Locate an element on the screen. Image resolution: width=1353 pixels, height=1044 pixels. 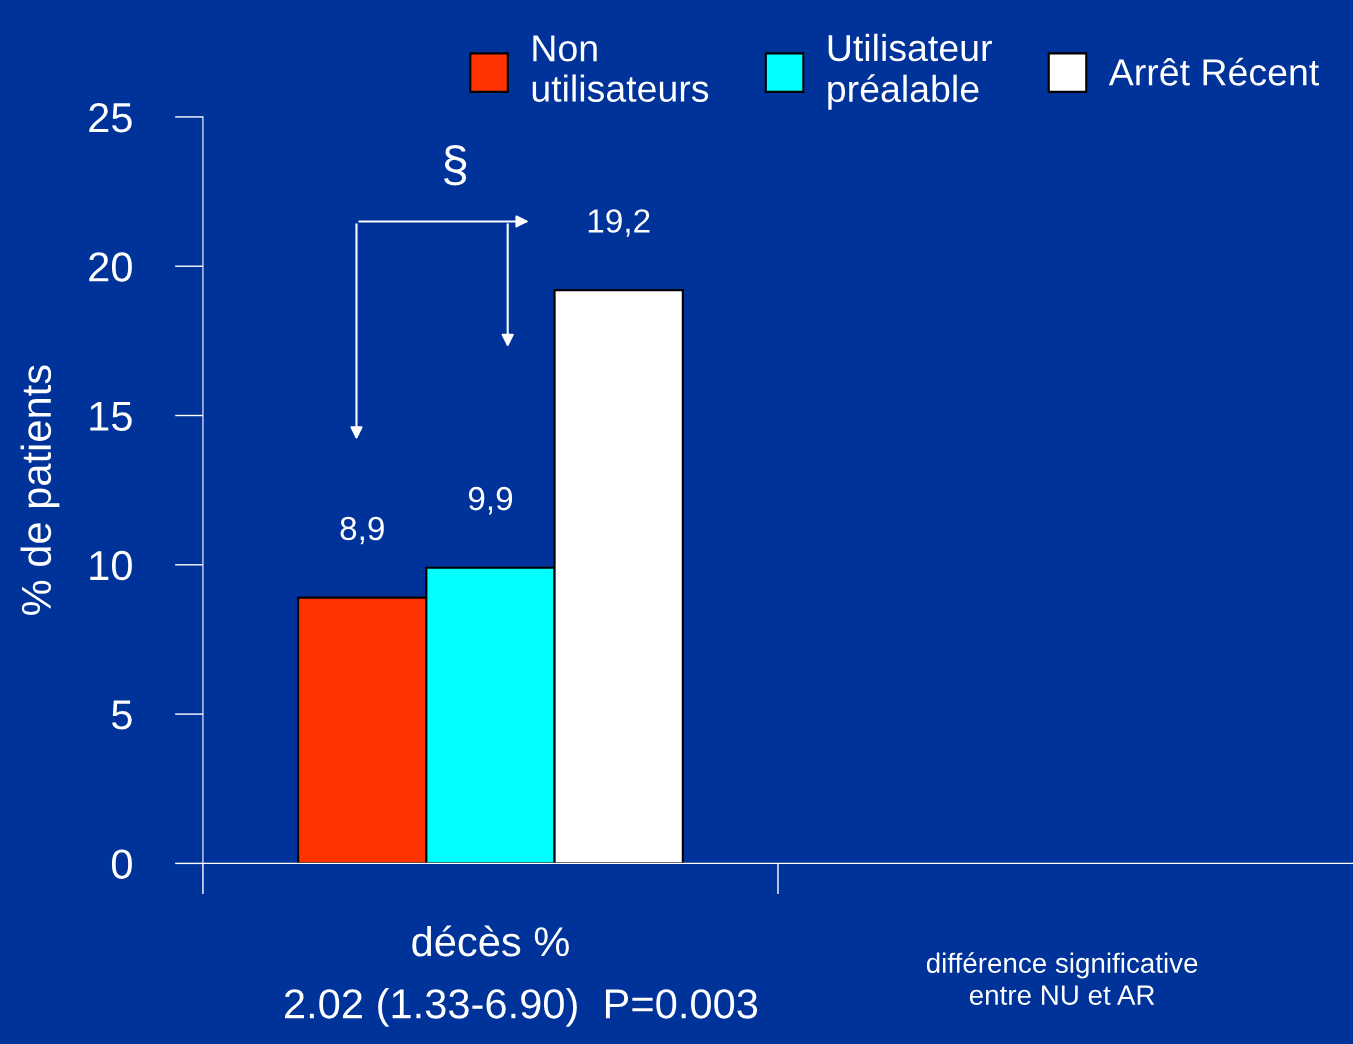
data-label: 8,9 is located at coordinates (362, 530).